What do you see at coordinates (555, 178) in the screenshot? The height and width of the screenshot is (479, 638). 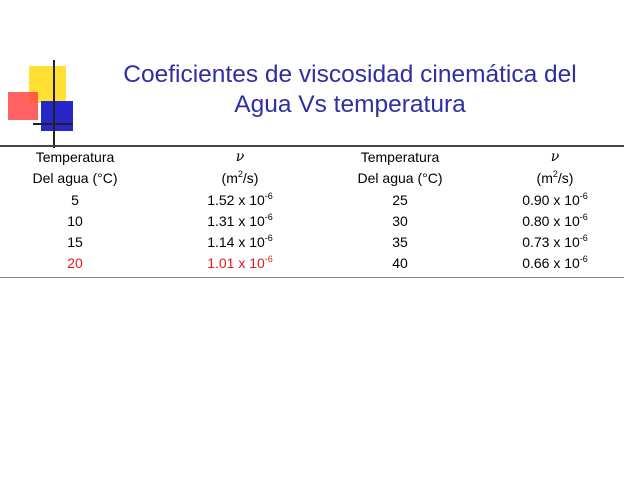 I see `header-unit-right: (m2/s)` at bounding box center [555, 178].